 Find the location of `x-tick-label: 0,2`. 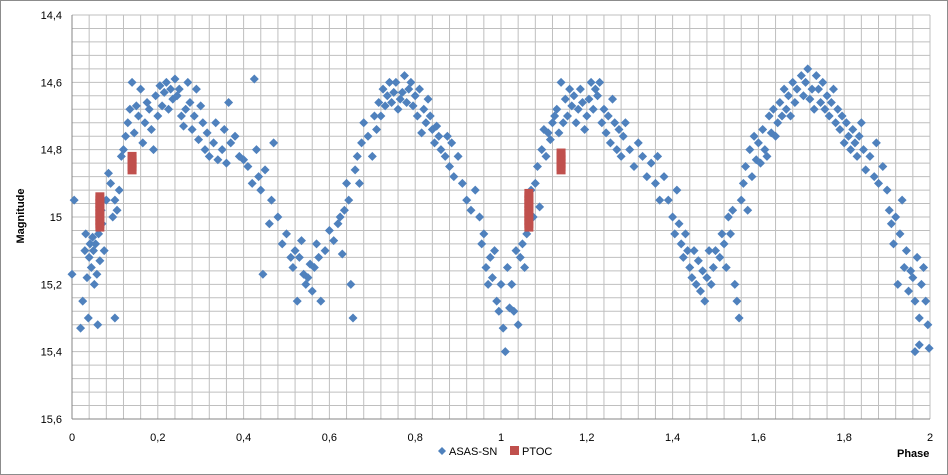

x-tick-label: 0,2 is located at coordinates (157, 438).